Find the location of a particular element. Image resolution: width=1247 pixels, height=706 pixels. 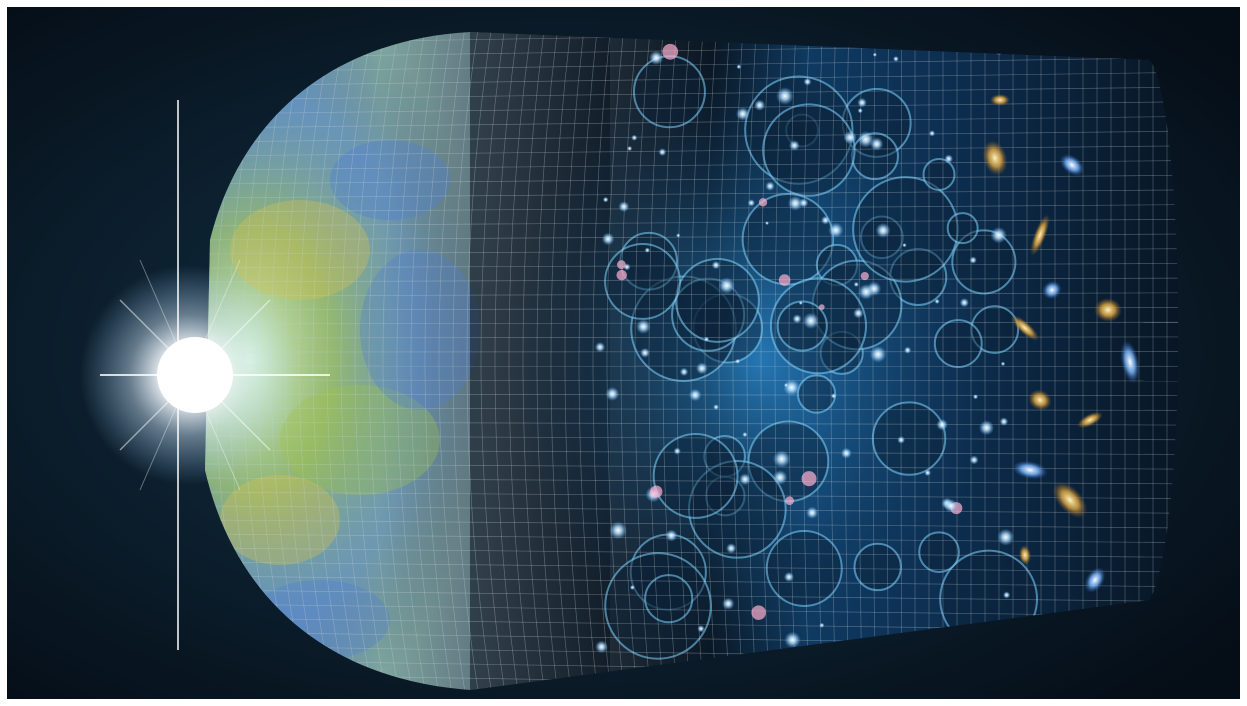

galaxies is located at coordinates (1061, 343).